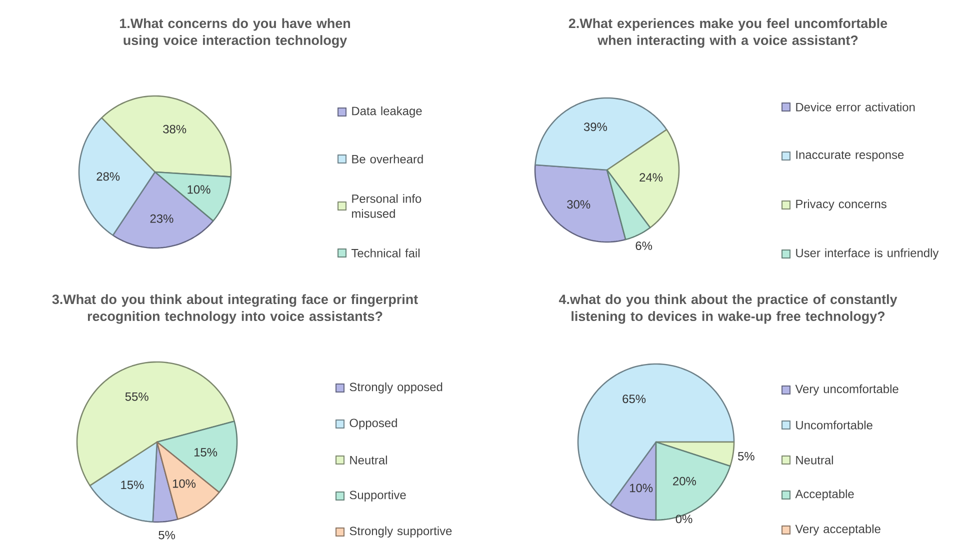 The image size is (978, 540). What do you see at coordinates (728, 309) in the screenshot?
I see `chart-title: 4.what do you think about the practice of constantly listening to devices in wake-up free technology?` at bounding box center [728, 309].